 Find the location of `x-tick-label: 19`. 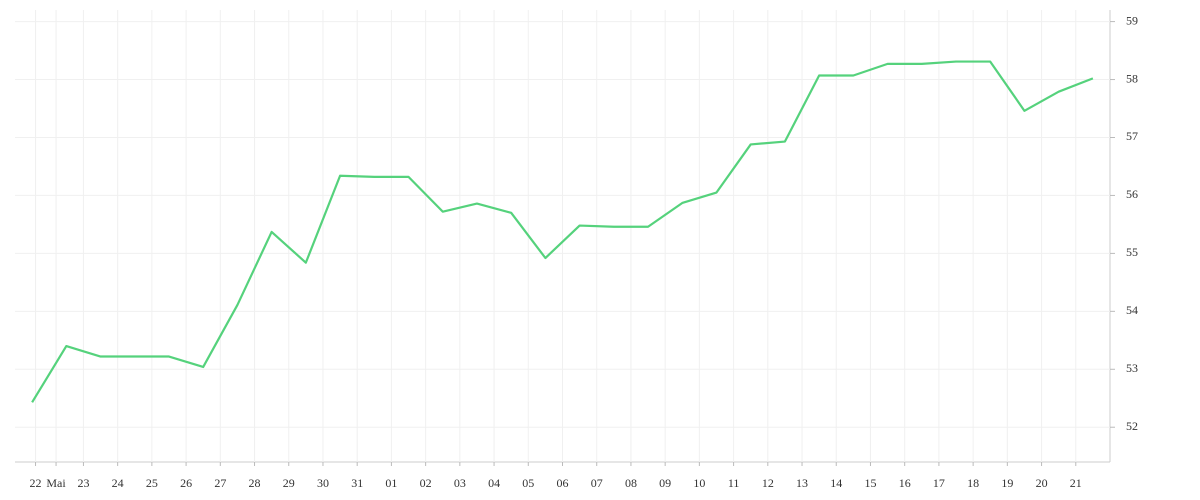

x-tick-label: 19 is located at coordinates (1007, 483).